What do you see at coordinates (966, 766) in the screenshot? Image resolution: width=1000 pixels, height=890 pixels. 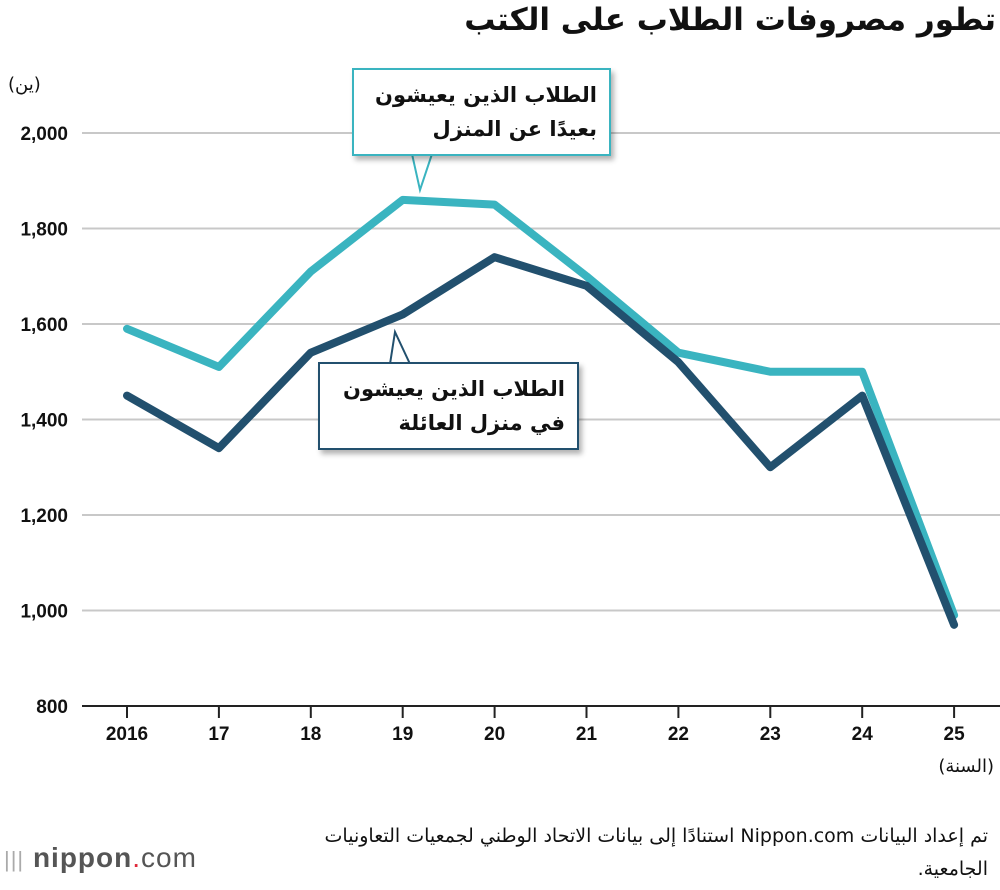 I see `x-axis-unit: (السنة)` at bounding box center [966, 766].